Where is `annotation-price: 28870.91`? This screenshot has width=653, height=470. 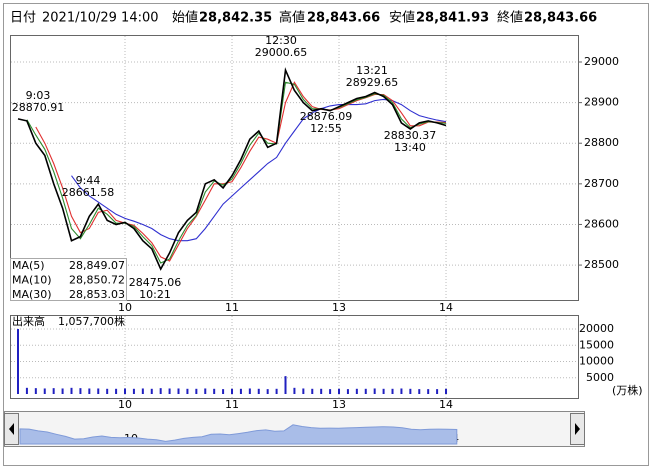 annotation-price: 28870.91 is located at coordinates (38, 107).